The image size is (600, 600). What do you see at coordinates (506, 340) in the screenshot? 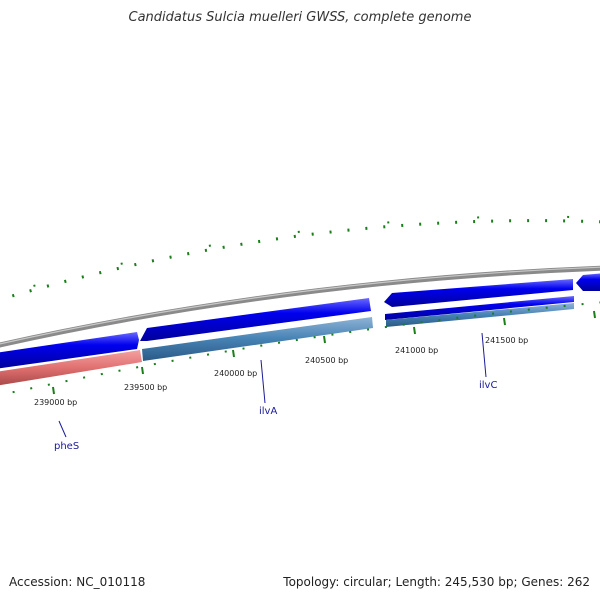
I see `scale-tick-label: 241500 bp` at bounding box center [506, 340].